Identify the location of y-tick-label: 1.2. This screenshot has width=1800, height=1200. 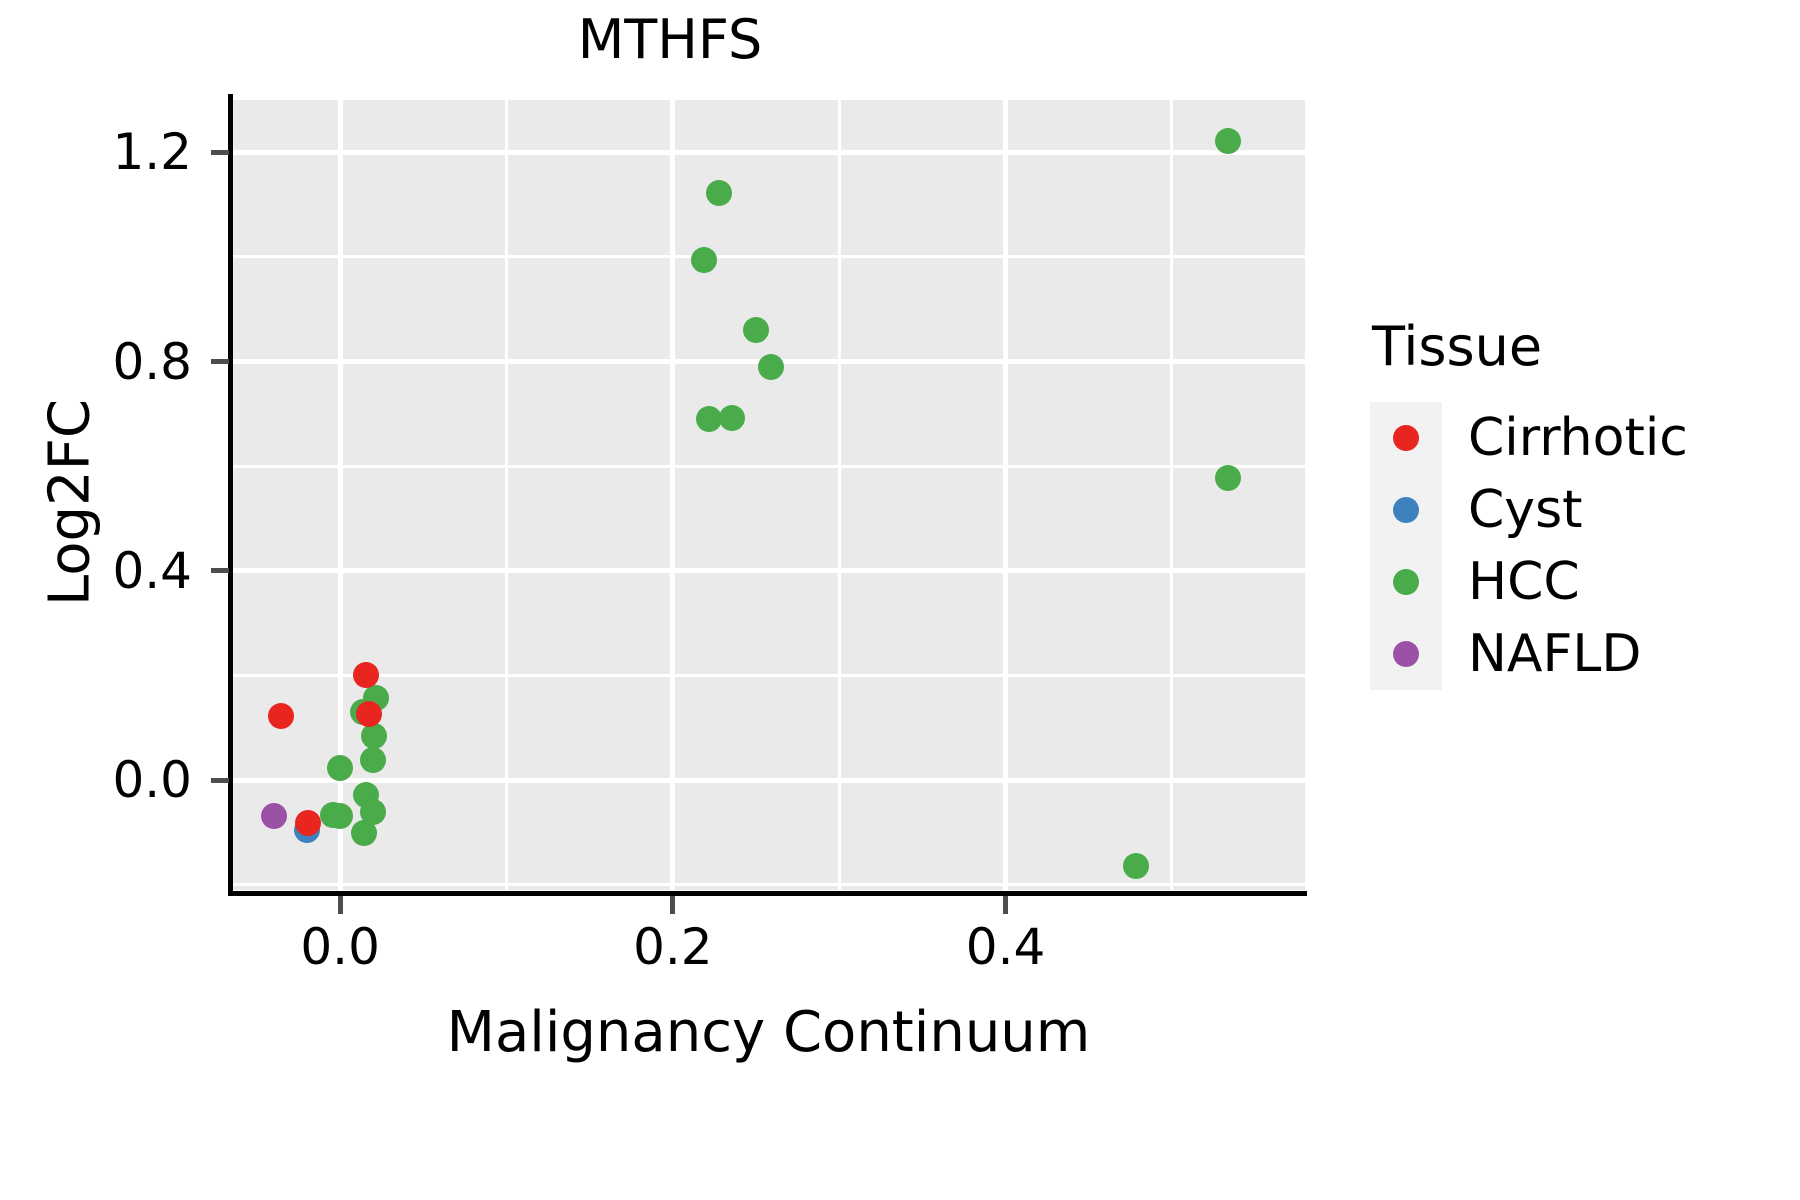
(152, 152).